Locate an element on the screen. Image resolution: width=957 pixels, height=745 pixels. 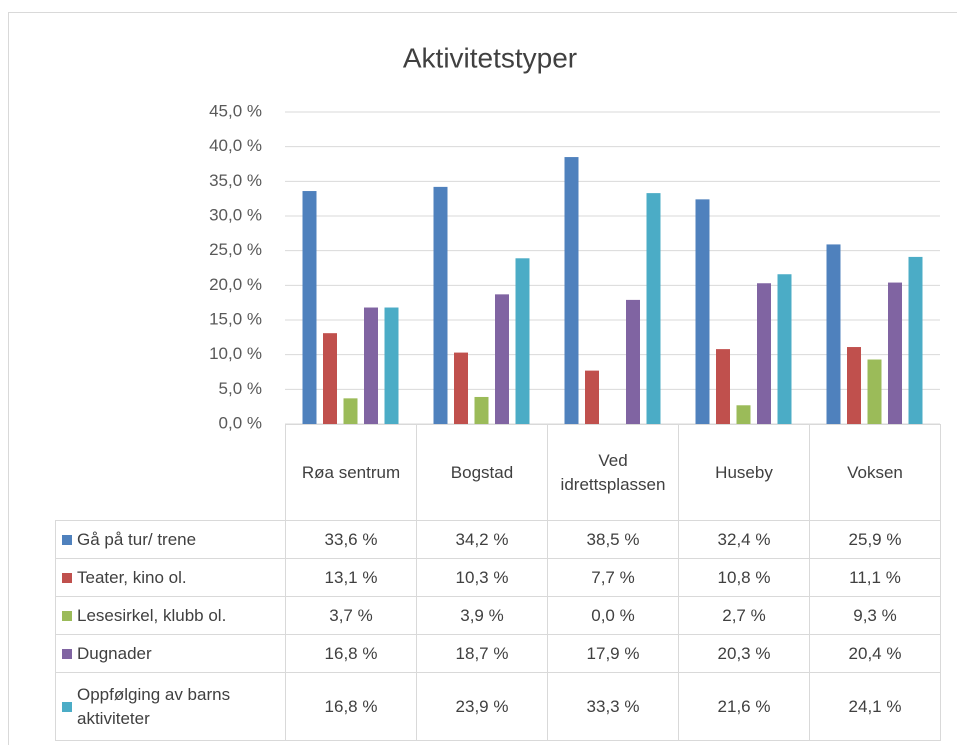
data-label: 2,7 % is located at coordinates (744, 615).